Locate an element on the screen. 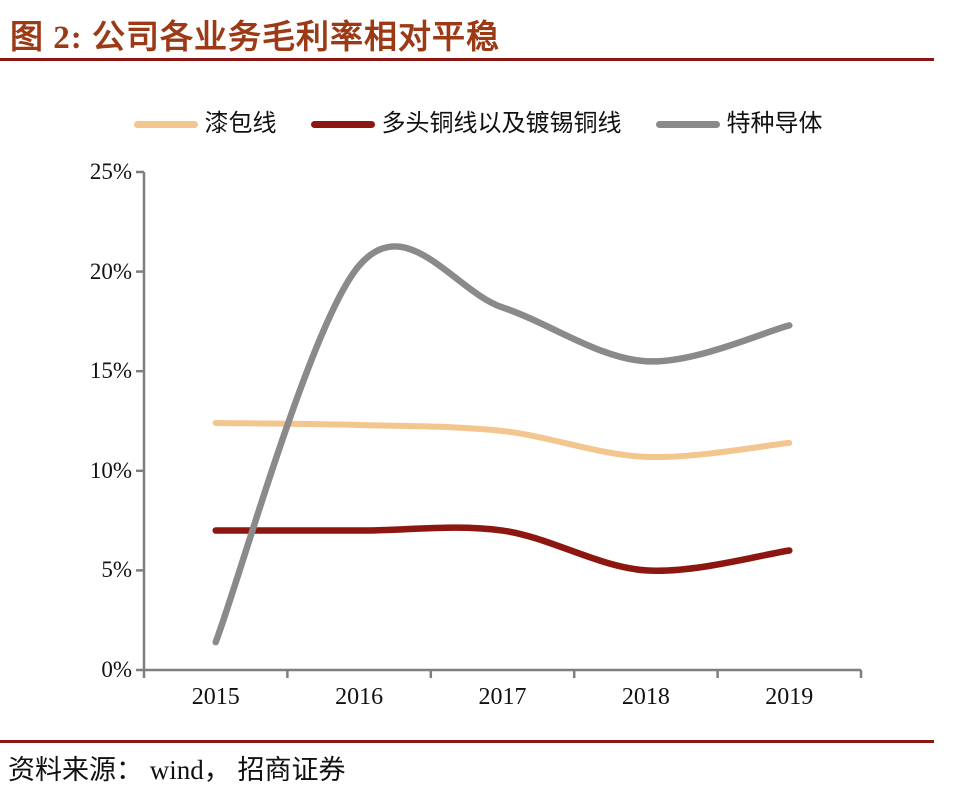 Image resolution: width=956 pixels, height=796 pixels. title-rule is located at coordinates (467, 59).